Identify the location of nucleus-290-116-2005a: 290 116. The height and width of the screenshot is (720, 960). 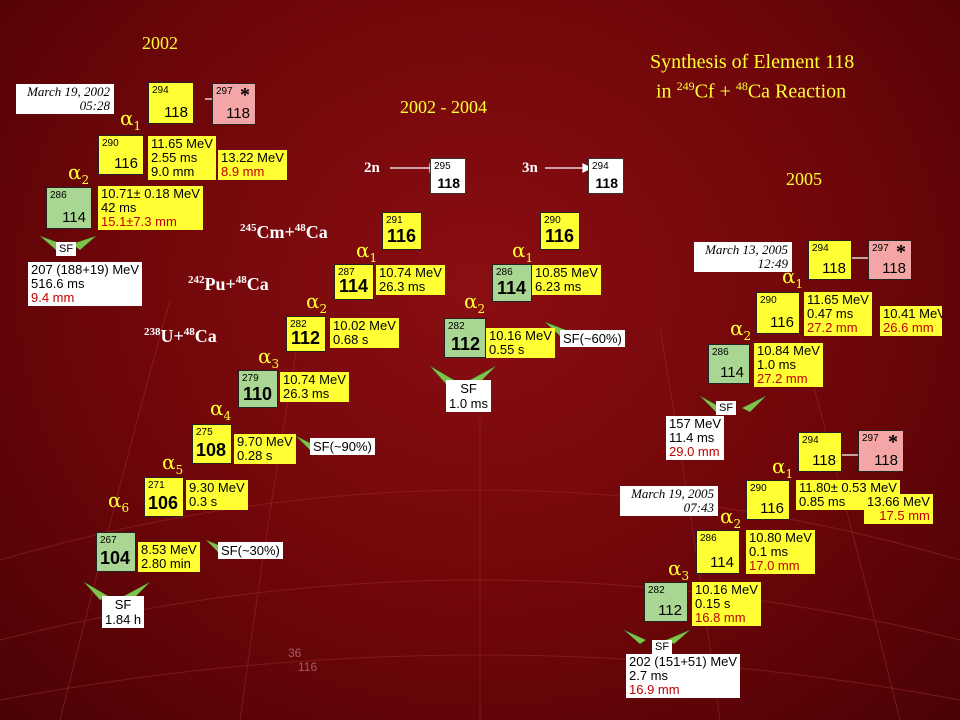
(778, 313).